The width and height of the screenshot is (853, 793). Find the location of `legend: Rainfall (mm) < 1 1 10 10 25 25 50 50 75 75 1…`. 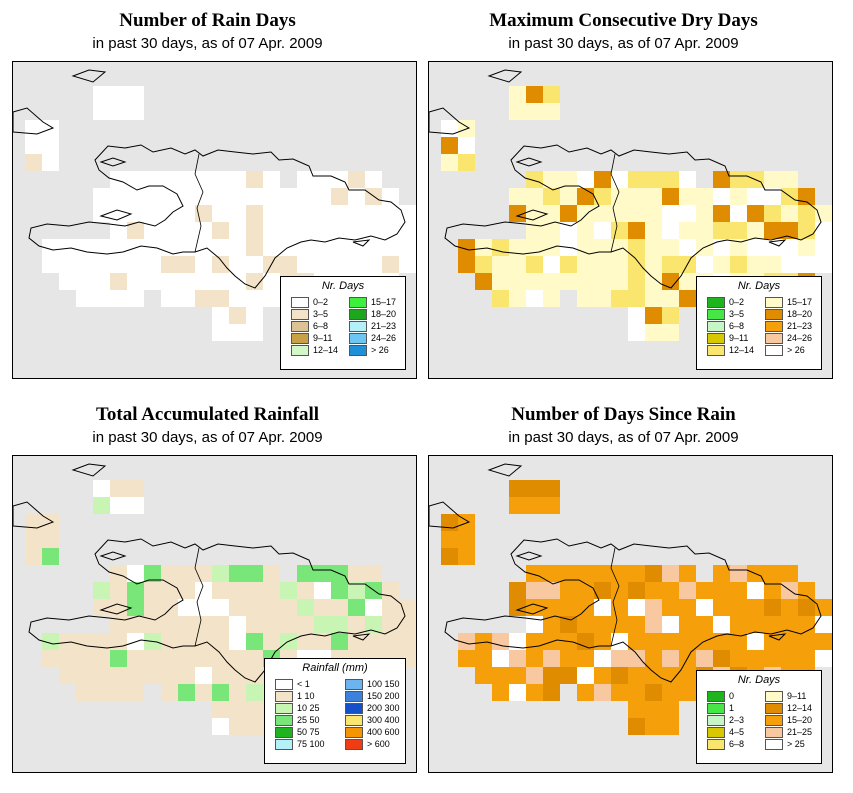

legend: Rainfall (mm) < 1 1 10 10 25 25 50 50 75 75 1… is located at coordinates (335, 711).